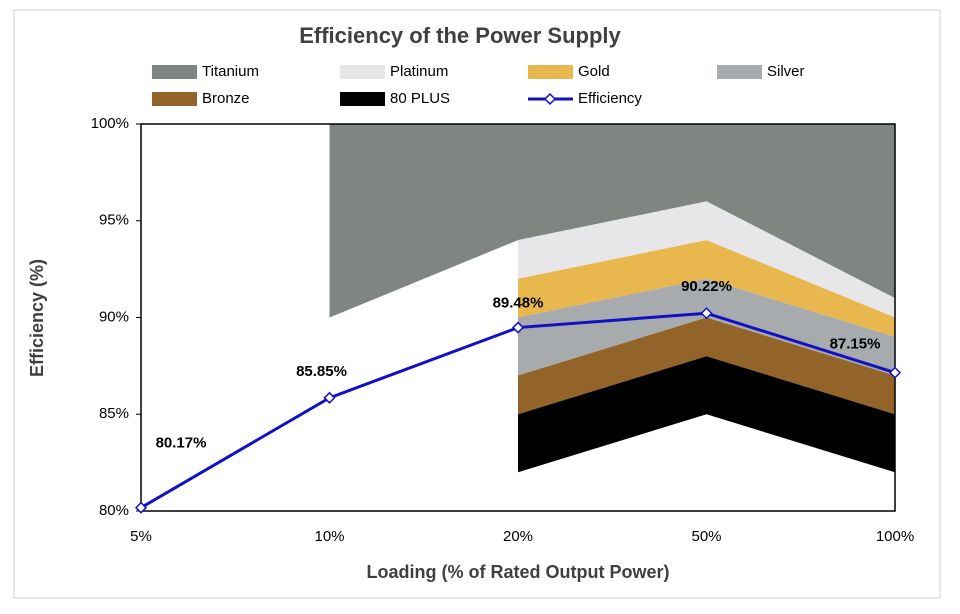 The width and height of the screenshot is (960, 614). What do you see at coordinates (594, 71) in the screenshot?
I see `legend-label: Gold` at bounding box center [594, 71].